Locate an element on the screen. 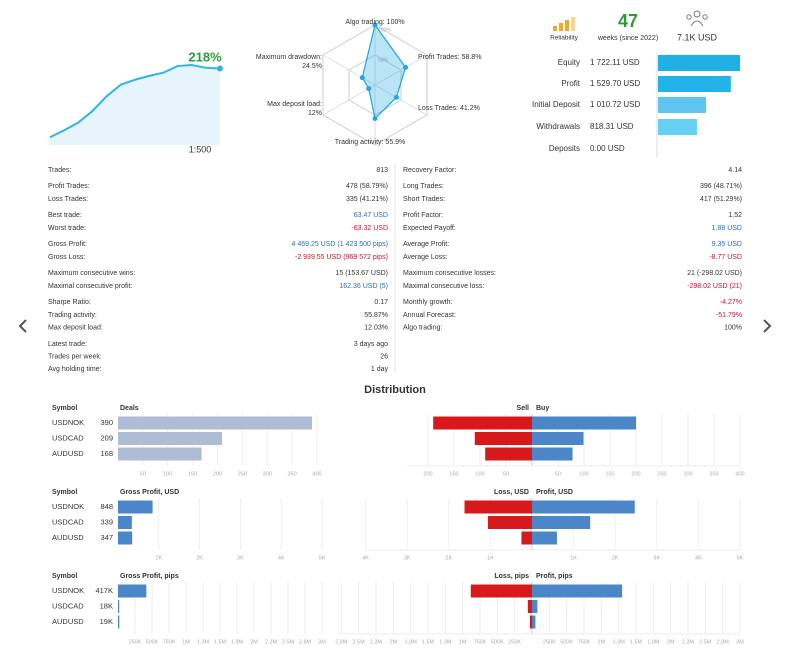  stat-label: Monthly growth: is located at coordinates (427, 302).